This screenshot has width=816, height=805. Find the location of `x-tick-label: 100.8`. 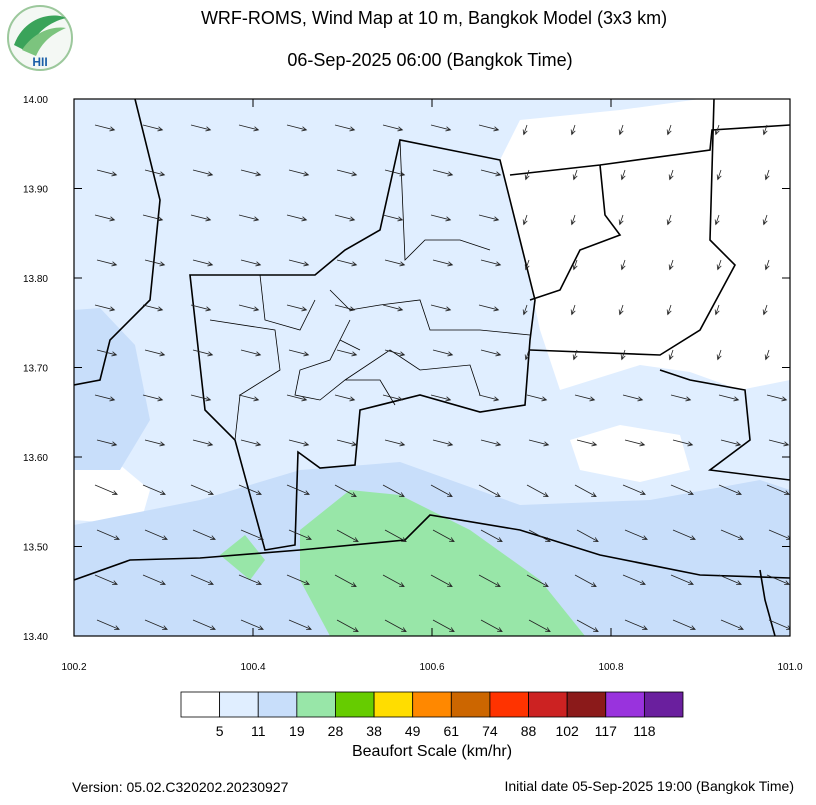

x-tick-label: 100.8 is located at coordinates (610, 667).